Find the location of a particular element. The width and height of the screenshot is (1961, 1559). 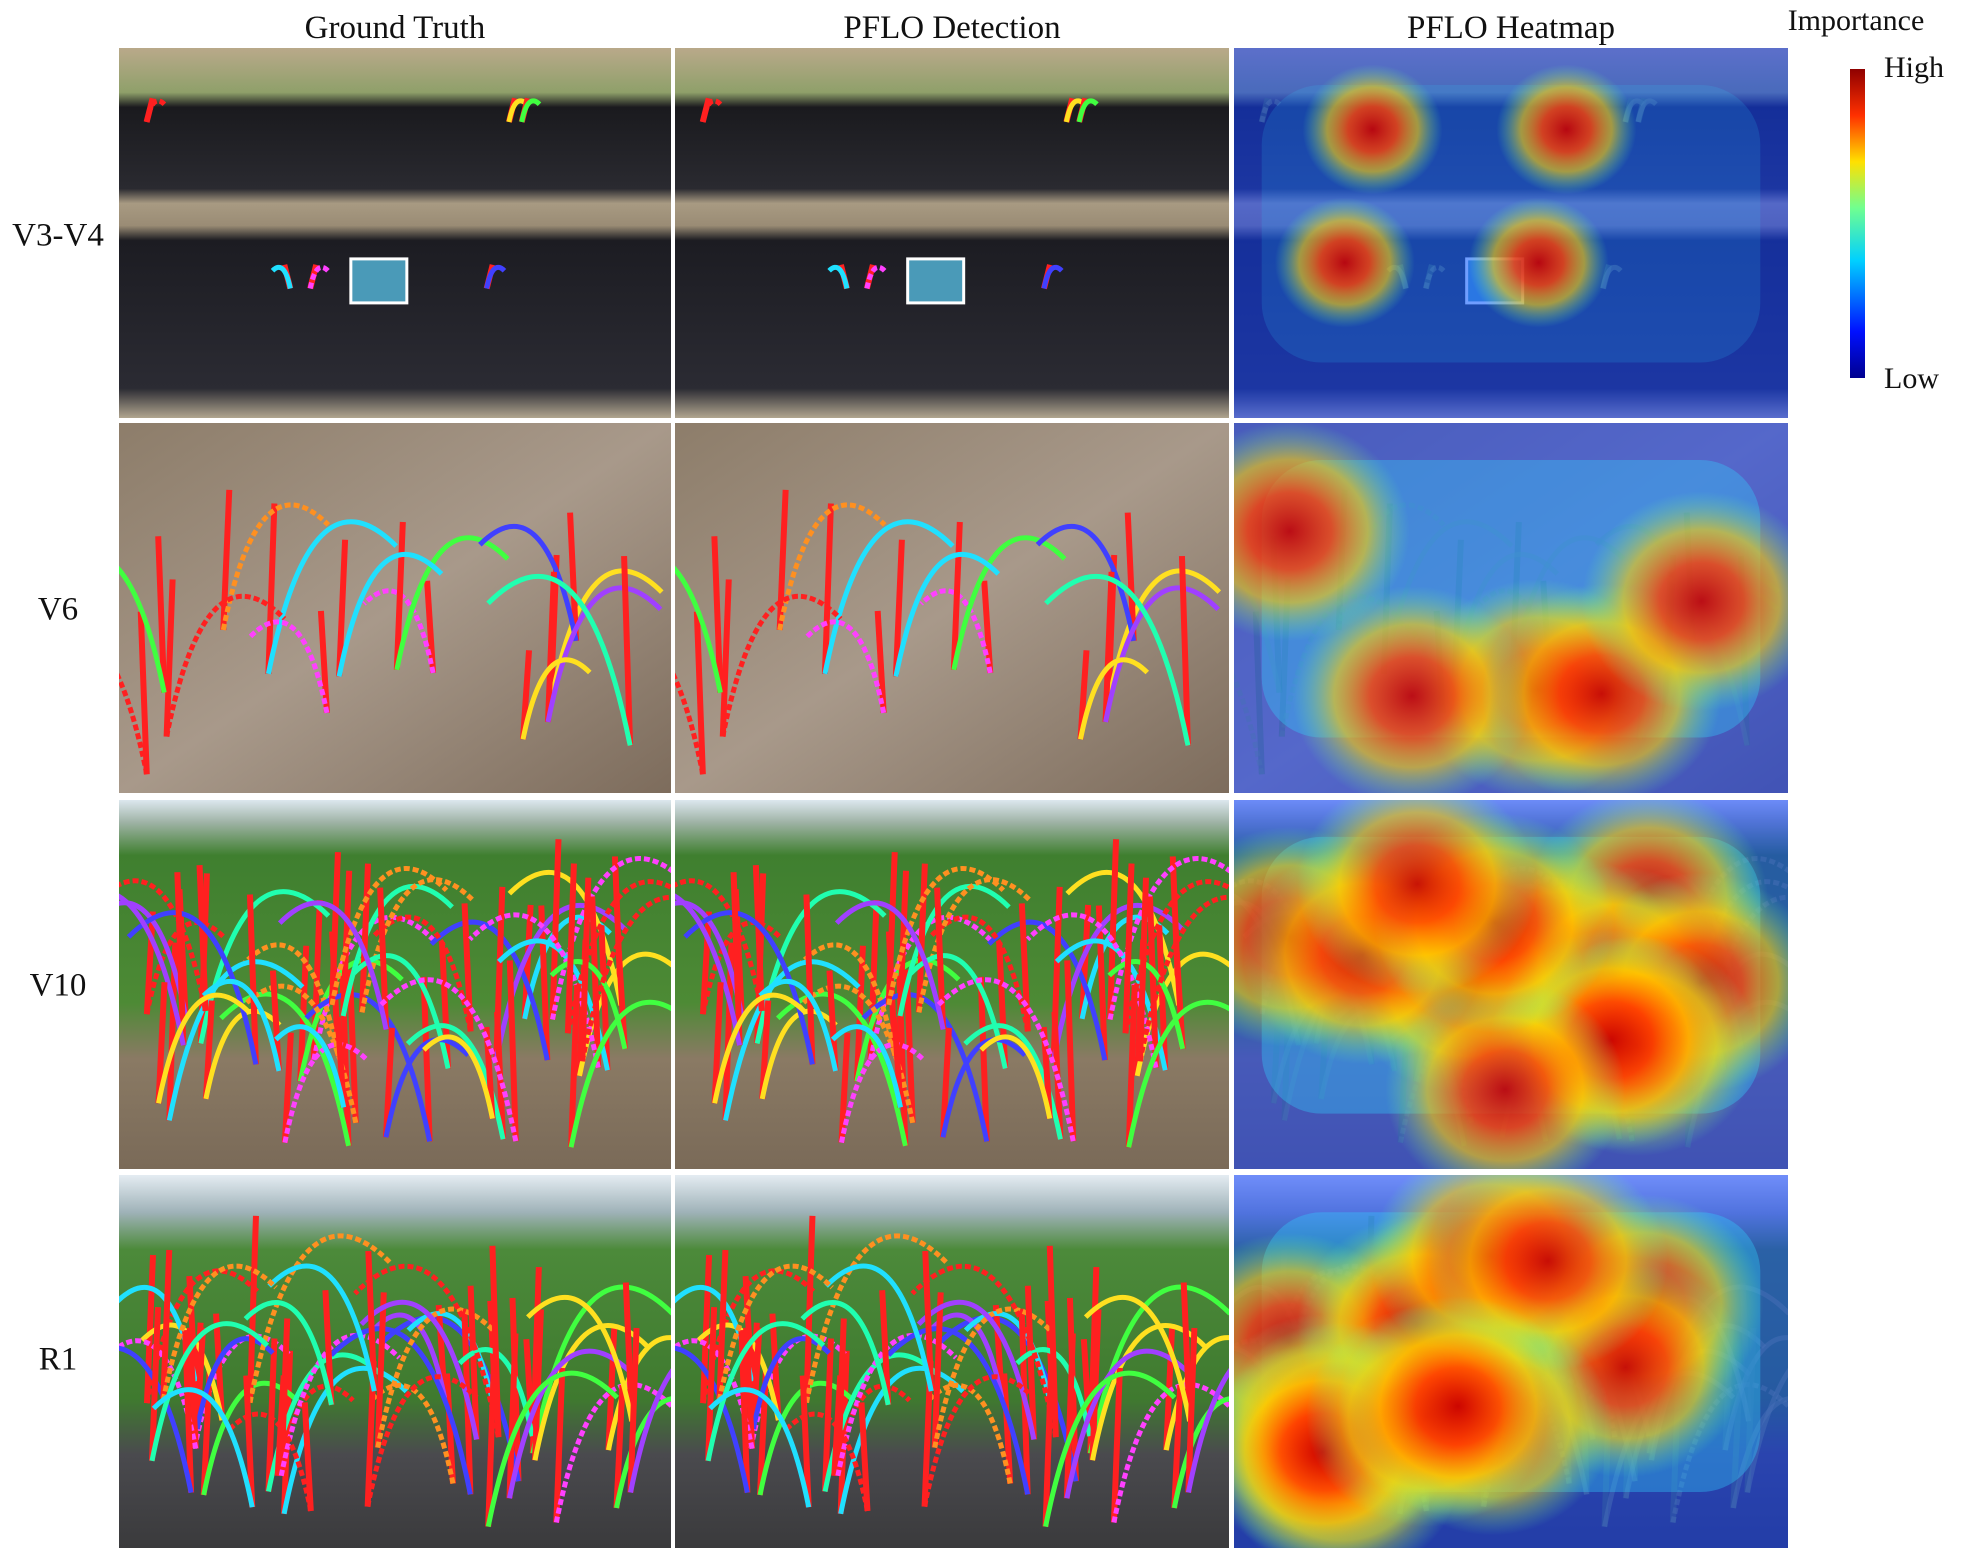

color-chart is located at coordinates (379, 281).